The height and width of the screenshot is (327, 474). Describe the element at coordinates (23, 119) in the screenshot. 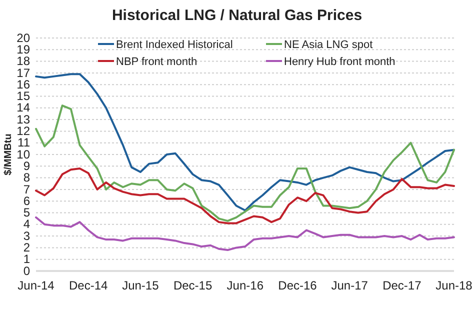

I see `y-tick-label: 13` at that location.